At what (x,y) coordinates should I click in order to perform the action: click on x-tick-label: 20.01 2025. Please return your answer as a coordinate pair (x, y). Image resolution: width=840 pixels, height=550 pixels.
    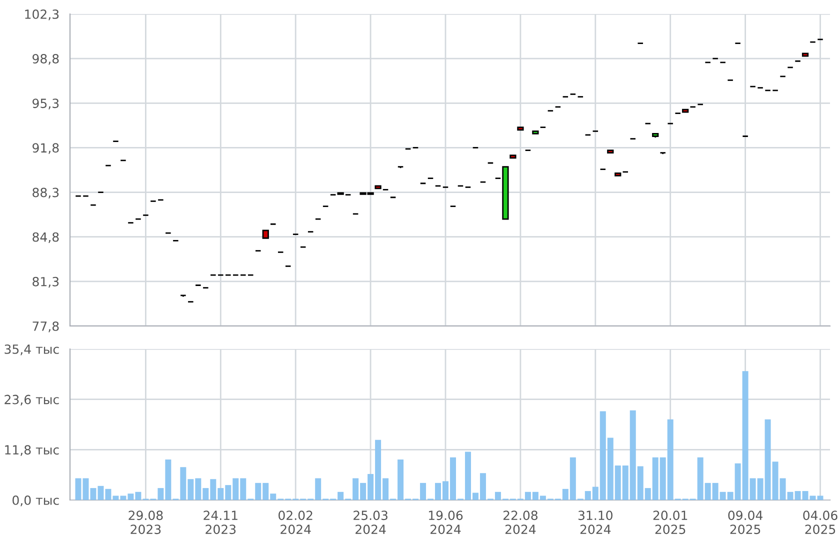
    Looking at the image, I should click on (670, 522).